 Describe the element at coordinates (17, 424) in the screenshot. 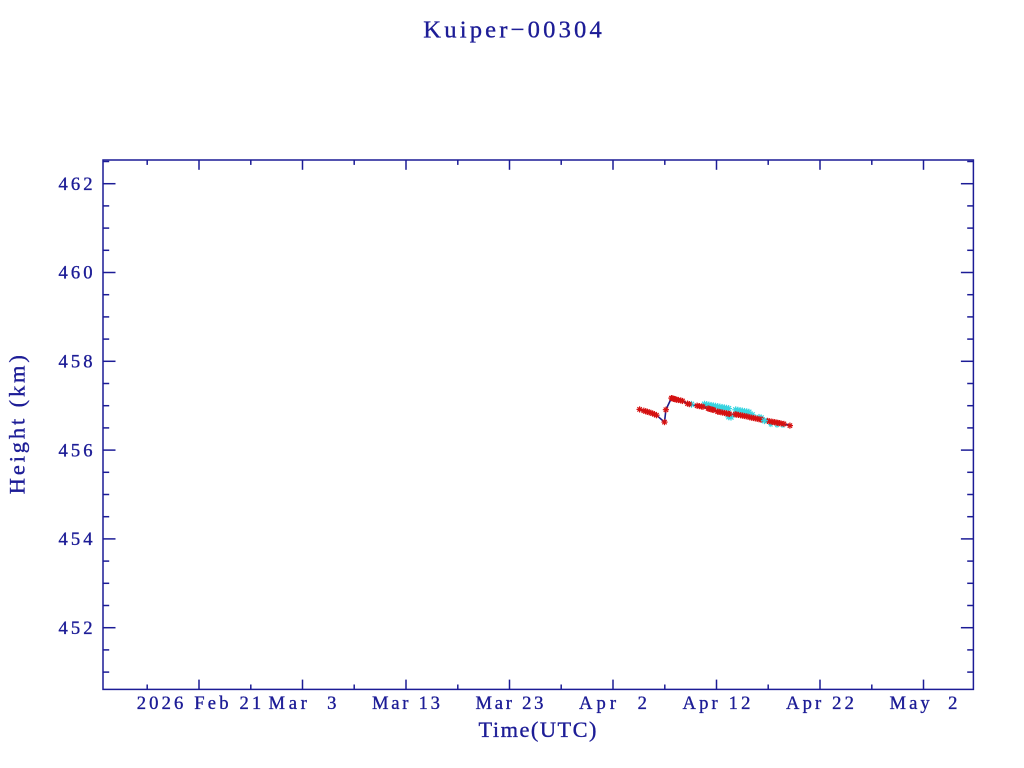

I see `svg-text: Height (km)` at that location.